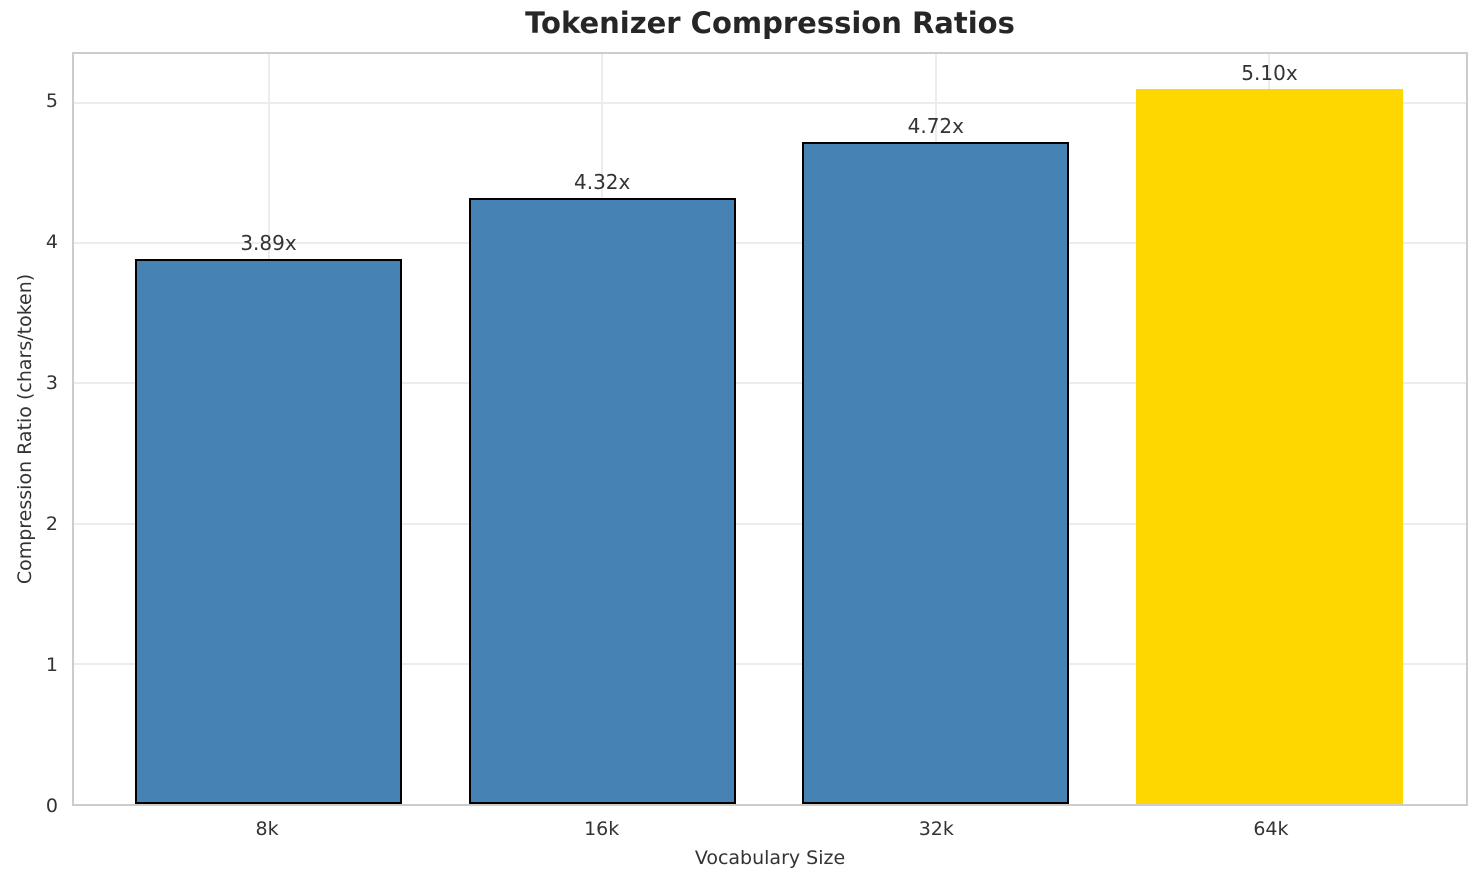 This screenshot has height=885, width=1483. I want to click on y-tick-label-4: 4, so click(51, 242).